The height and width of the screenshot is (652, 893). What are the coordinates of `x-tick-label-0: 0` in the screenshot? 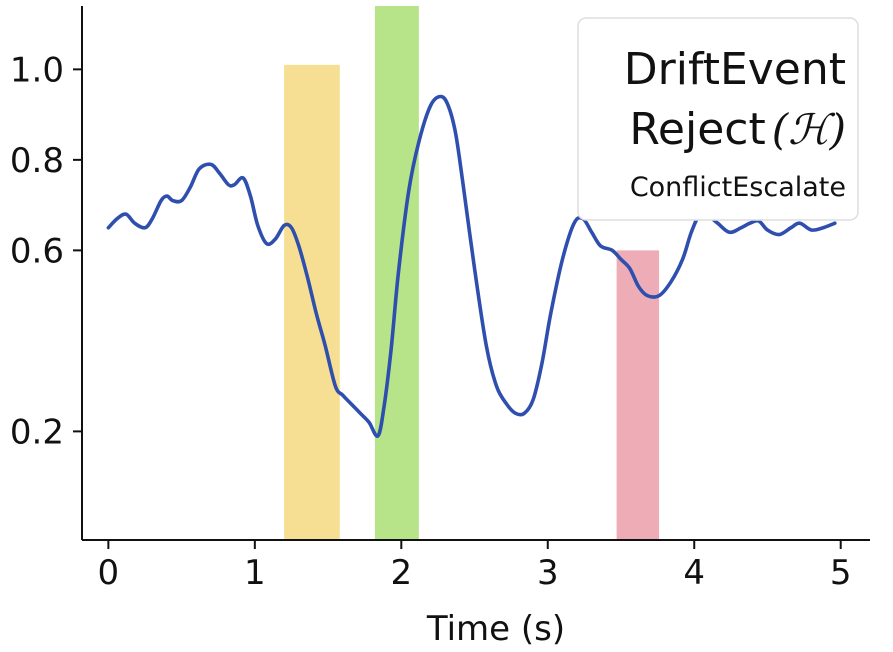 It's located at (109, 573).